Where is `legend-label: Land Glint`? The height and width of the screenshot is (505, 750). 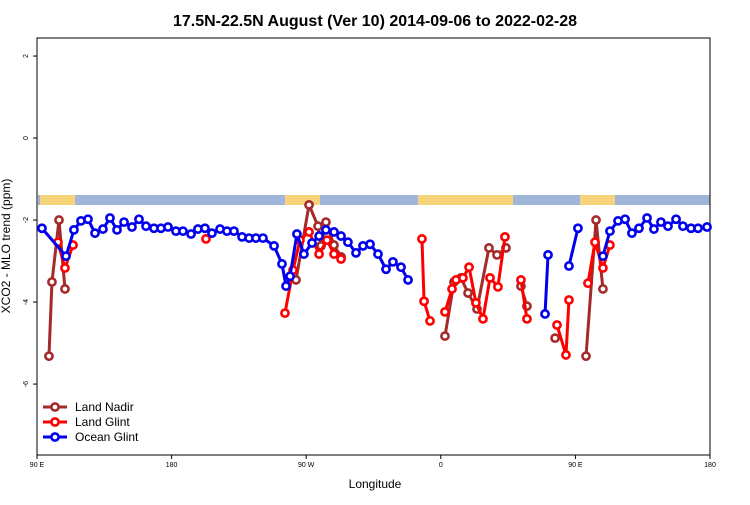
legend-label: Land Glint is located at coordinates (102, 422).